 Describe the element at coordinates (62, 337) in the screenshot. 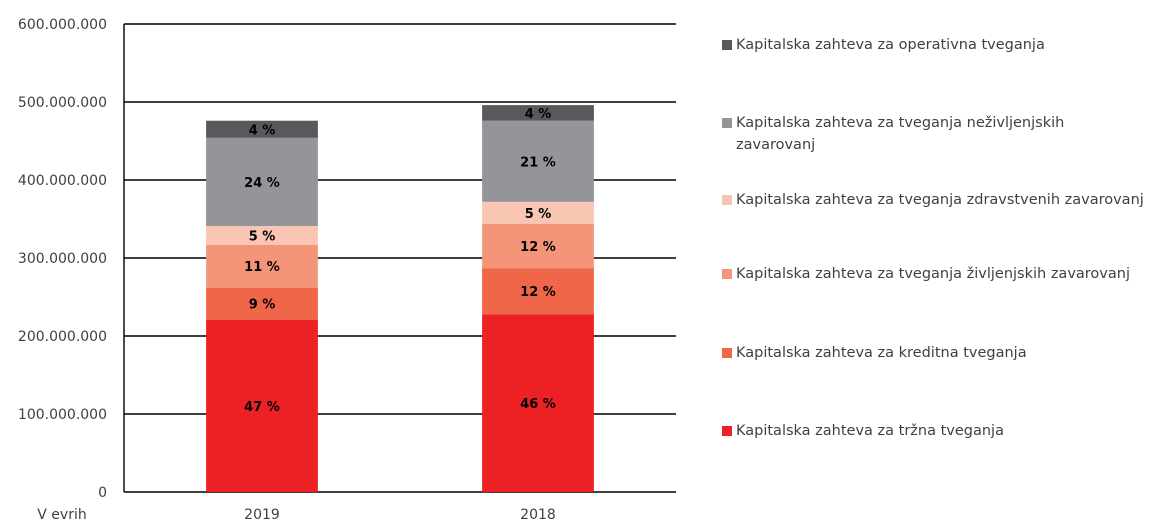

I see `y-tick-label: 200.000.000` at that location.